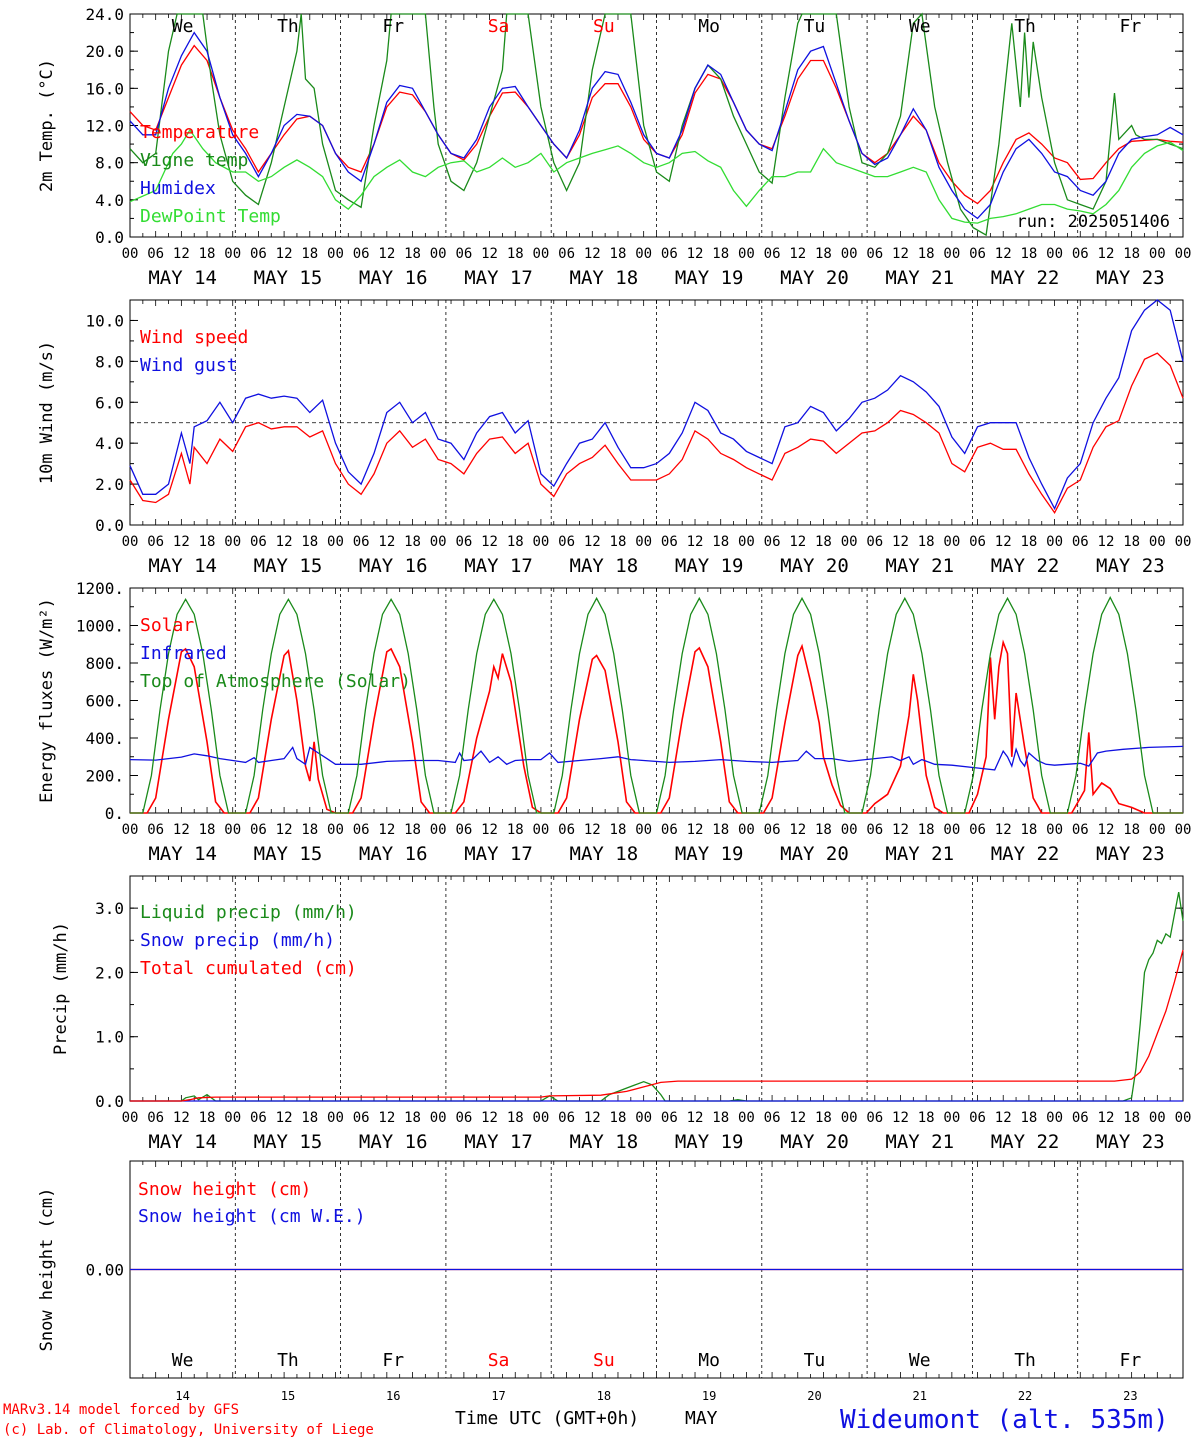  I want to click on y-tick-label: 400., so click(104, 738).